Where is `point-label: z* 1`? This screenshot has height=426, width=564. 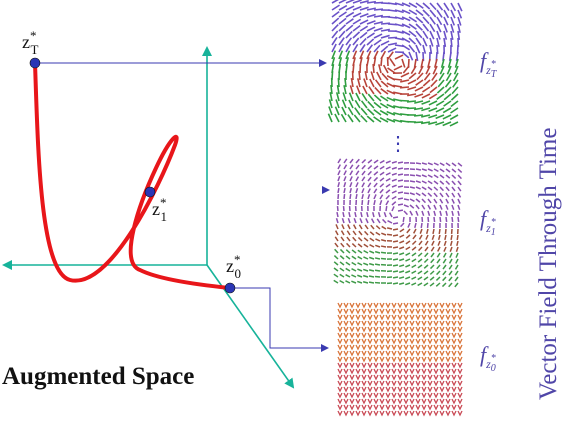
point-label: z* 1 is located at coordinates (159, 209).